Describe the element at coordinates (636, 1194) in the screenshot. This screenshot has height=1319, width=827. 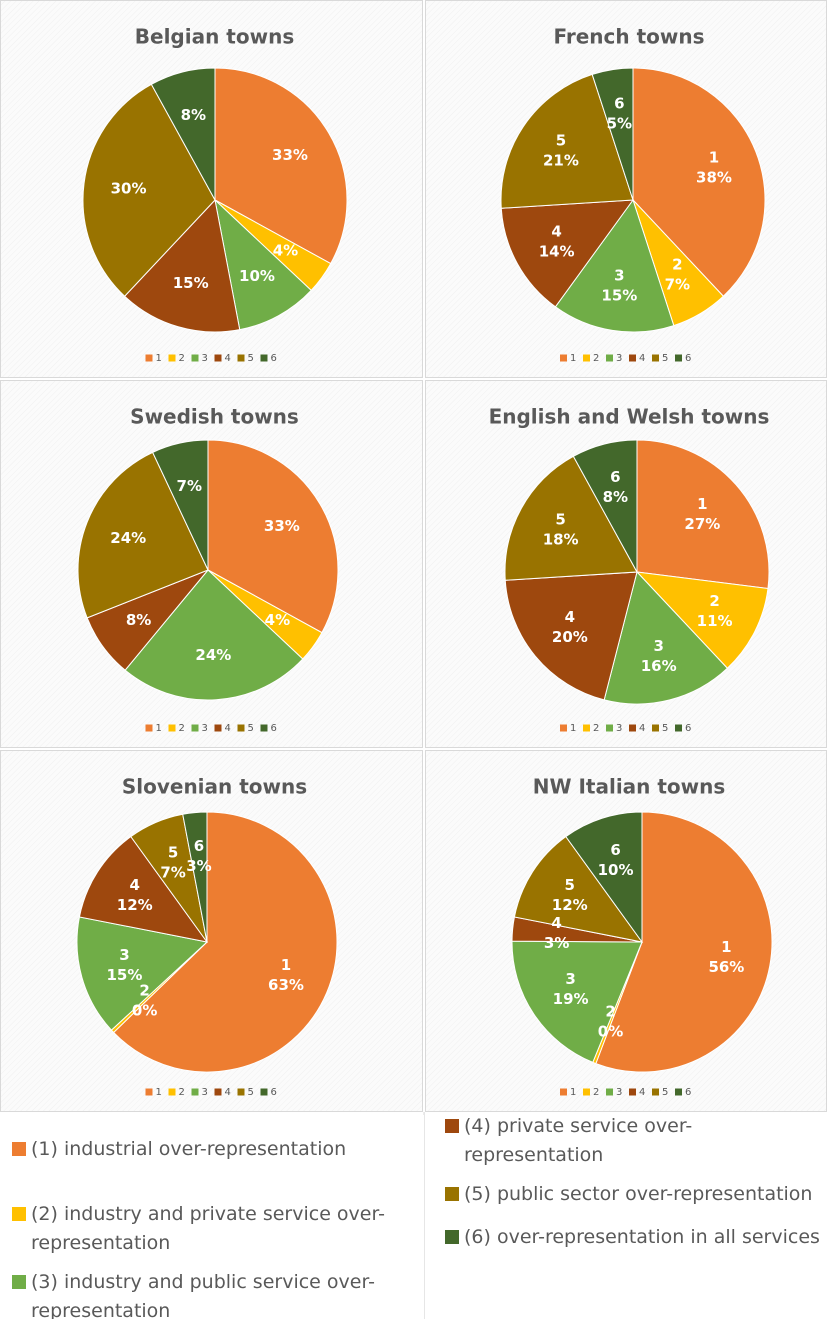
I see `legend-item: (5) public sector over-representation` at that location.